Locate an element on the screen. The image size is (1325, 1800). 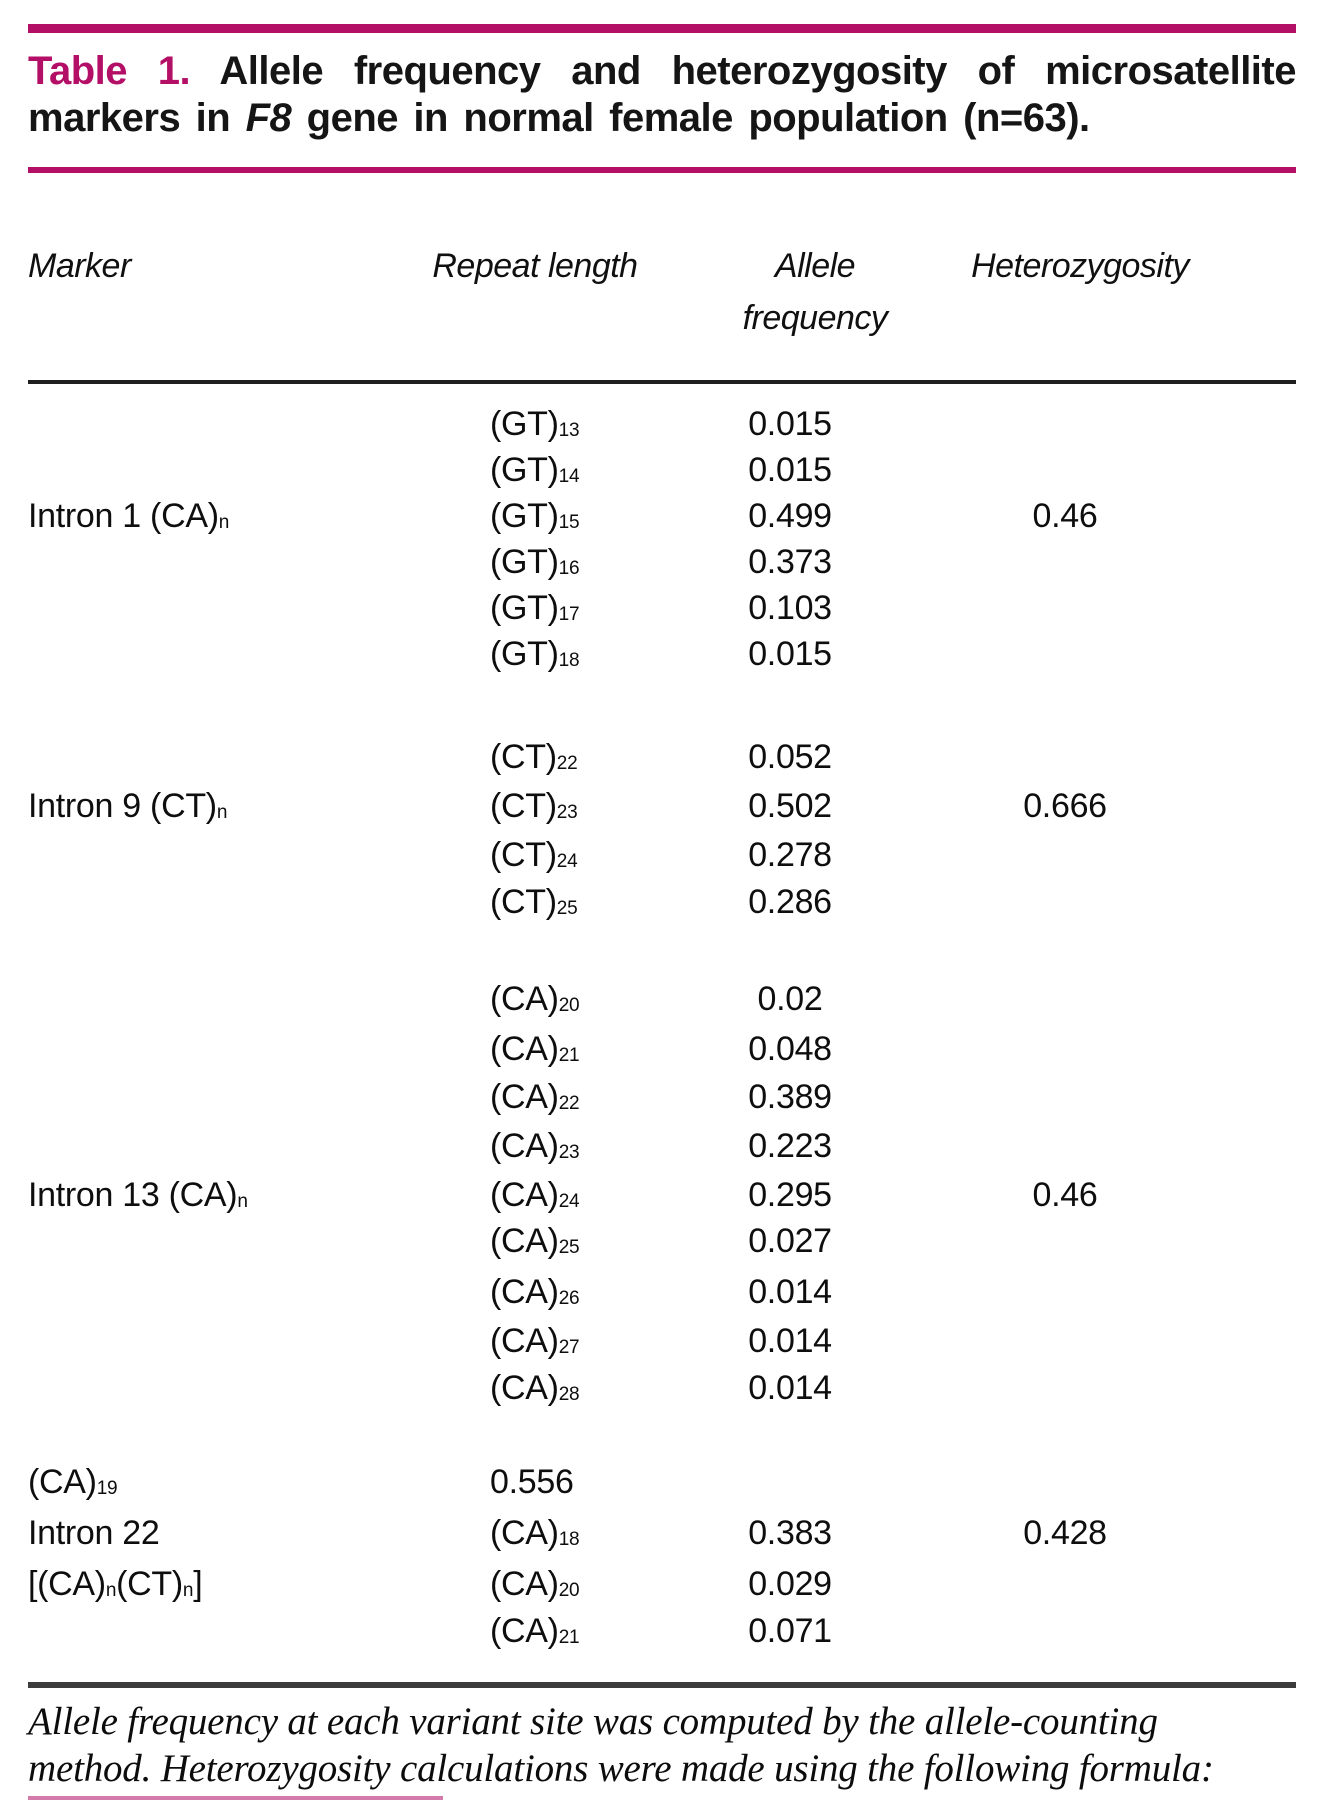
allele-frequency-cell: 0.029 is located at coordinates (790, 1584).